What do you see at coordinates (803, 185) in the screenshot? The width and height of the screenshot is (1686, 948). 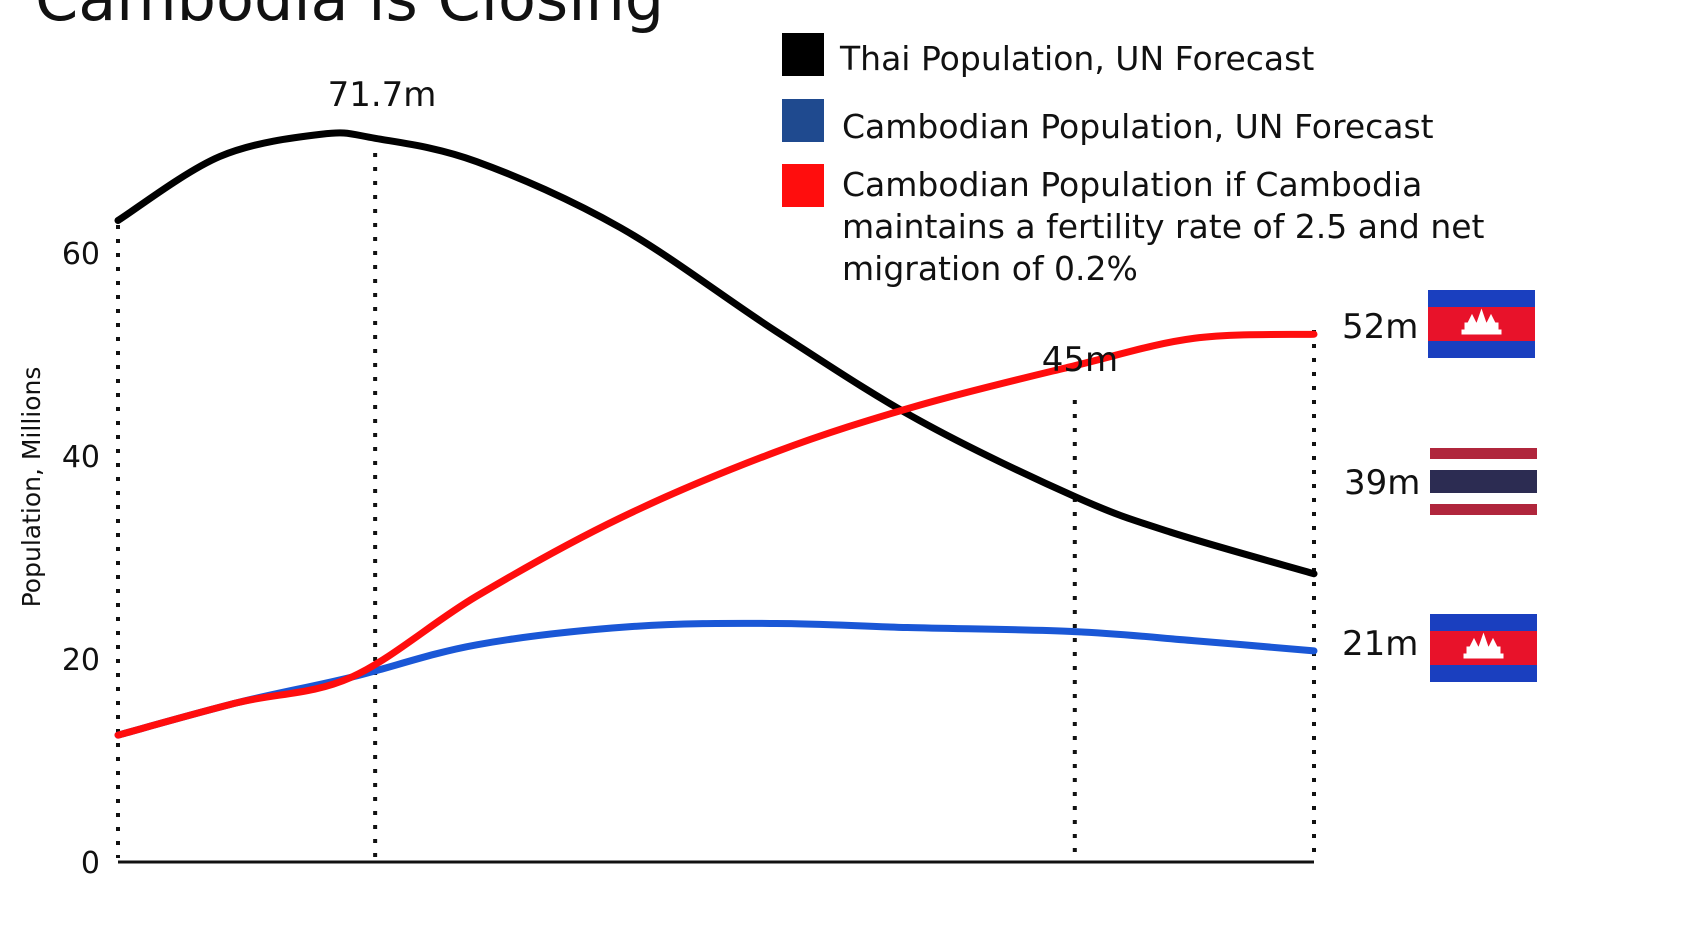 I see `legend-swatch-cambodia-scenario` at bounding box center [803, 185].